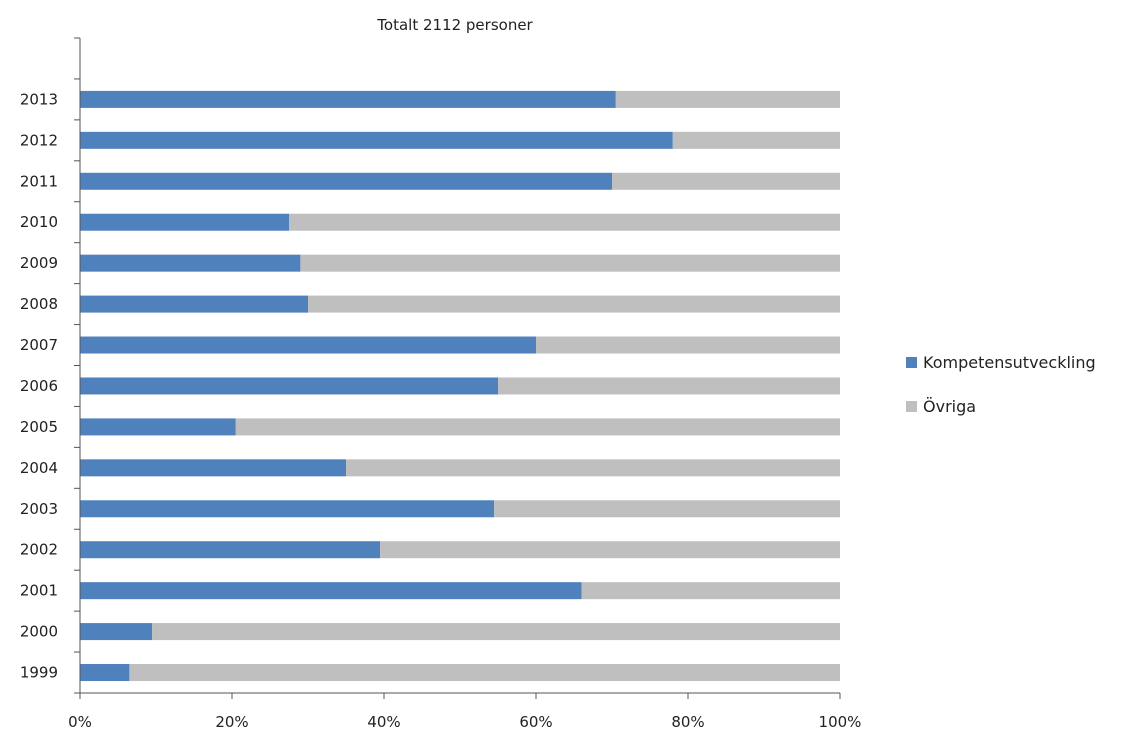 This screenshot has width=1133, height=734. I want to click on bar-kompetensutveckling-2008, so click(194, 304).